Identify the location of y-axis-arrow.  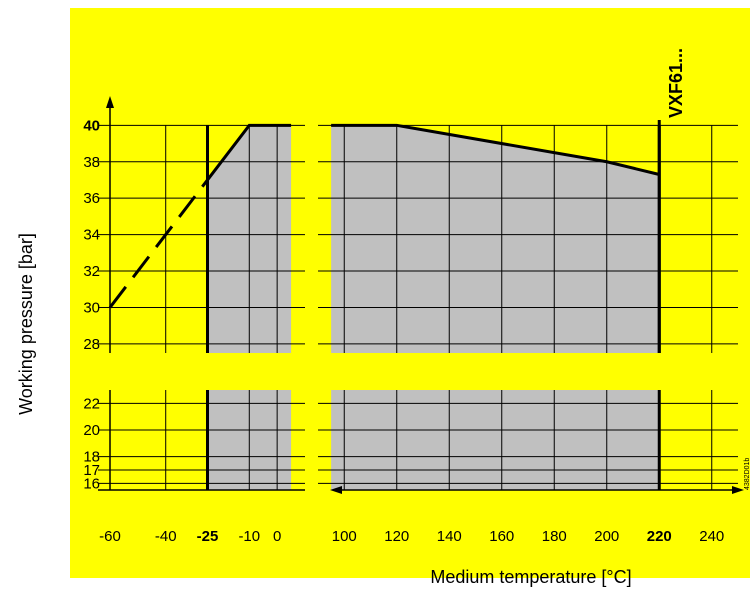
(110, 102).